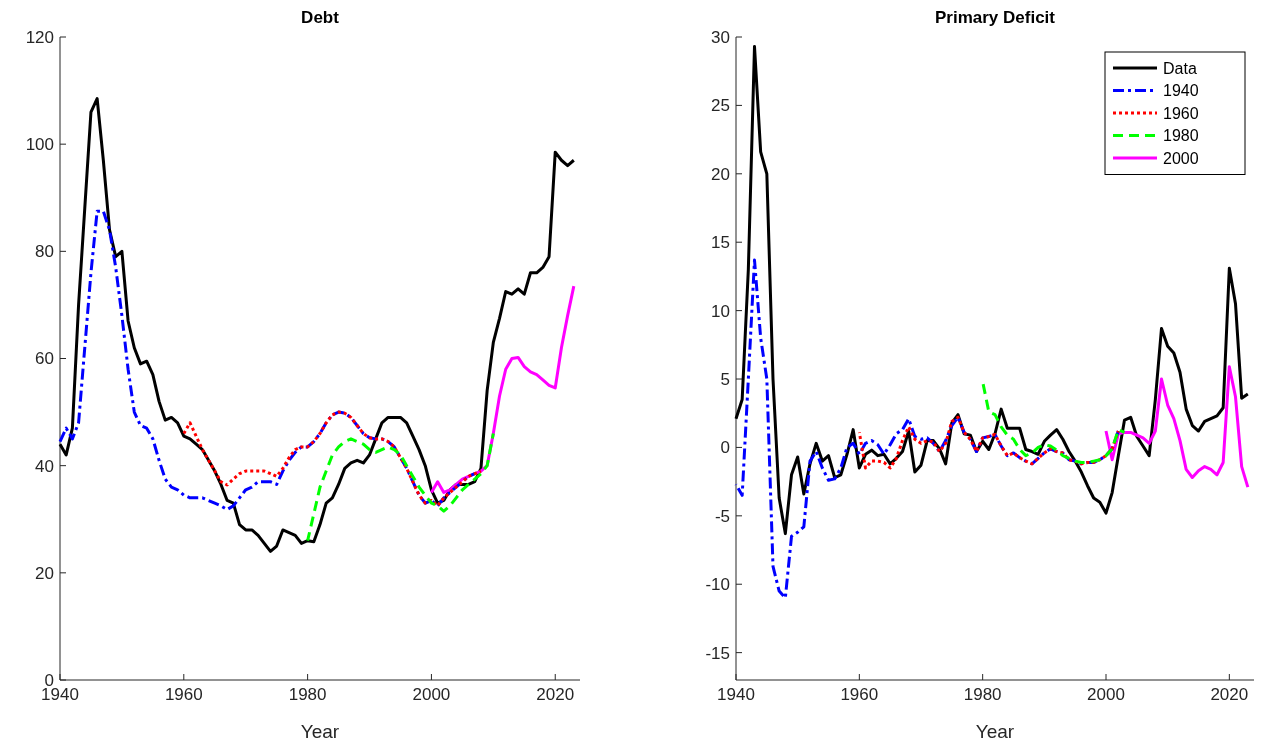  Describe the element at coordinates (44, 359) in the screenshot. I see `y-tick-label: 60` at that location.